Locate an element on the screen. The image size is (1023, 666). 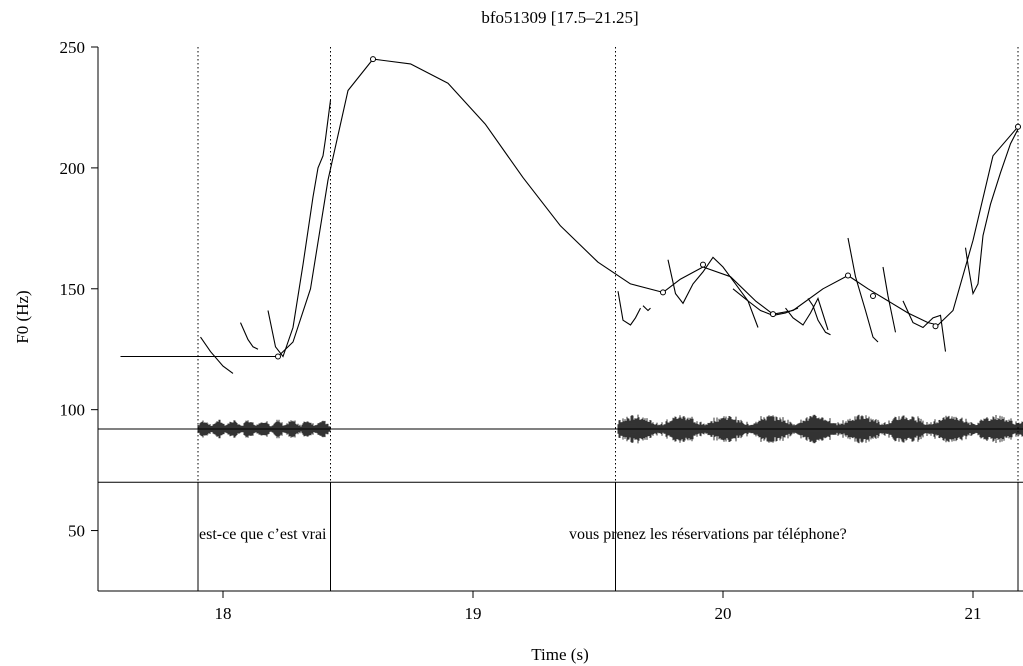
y-axis-label: F0 (Hz) is located at coordinates (22, 316).